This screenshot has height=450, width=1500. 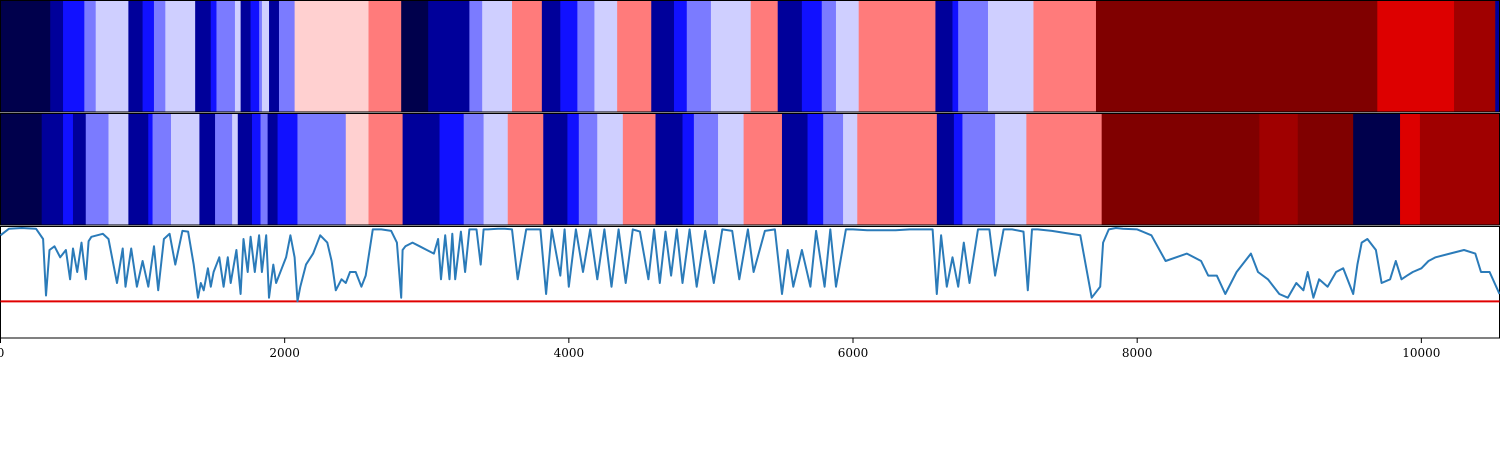 I want to click on x-tick-label: 4000, so click(x=569, y=353).